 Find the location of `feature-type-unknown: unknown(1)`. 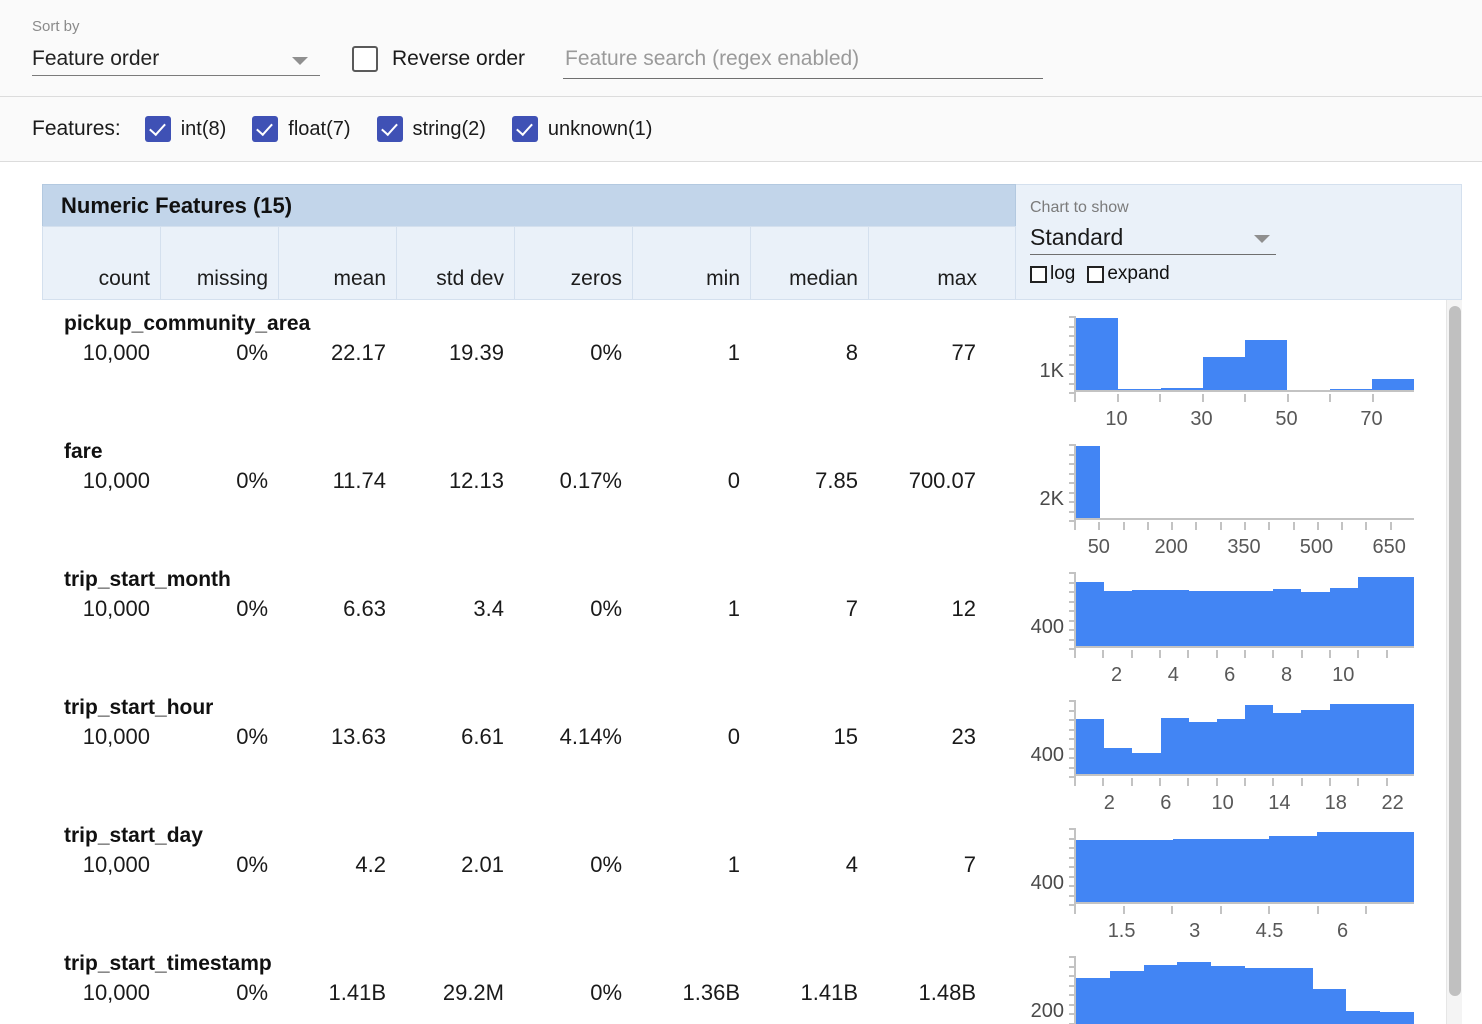

feature-type-unknown: unknown(1) is located at coordinates (581, 129).